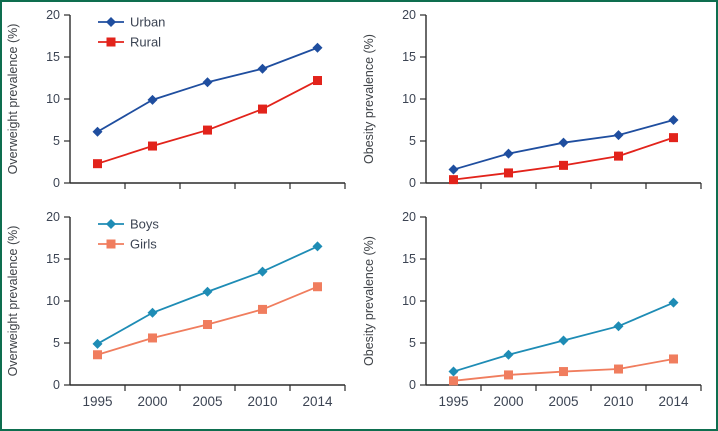 Image resolution: width=718 pixels, height=431 pixels. I want to click on legend-label: Urban, so click(147, 22).